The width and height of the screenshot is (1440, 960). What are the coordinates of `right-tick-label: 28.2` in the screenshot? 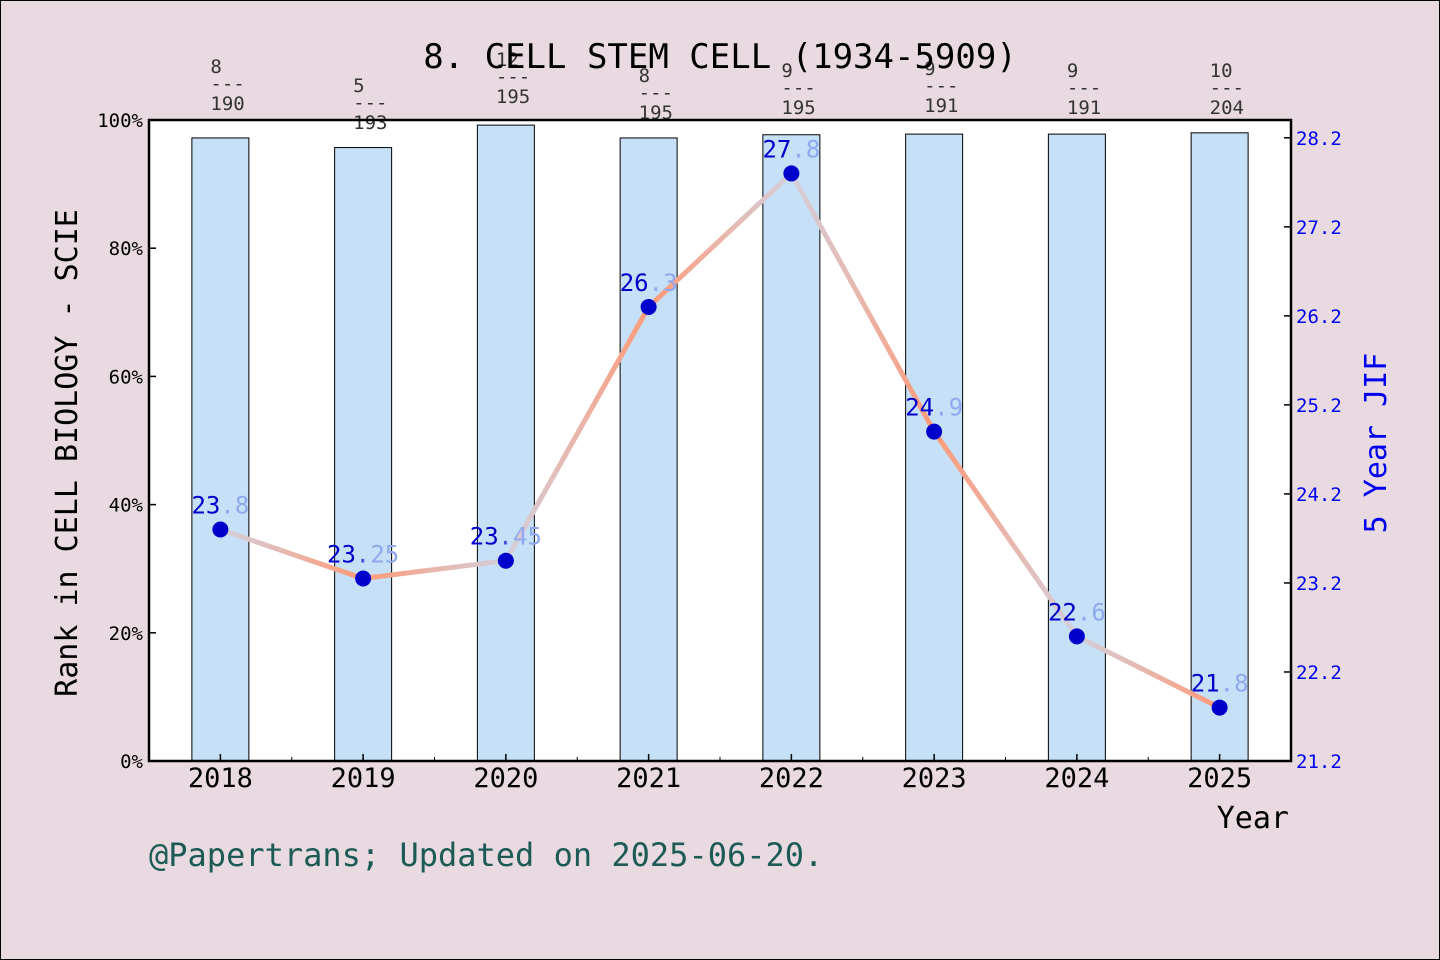 It's located at (1319, 139).